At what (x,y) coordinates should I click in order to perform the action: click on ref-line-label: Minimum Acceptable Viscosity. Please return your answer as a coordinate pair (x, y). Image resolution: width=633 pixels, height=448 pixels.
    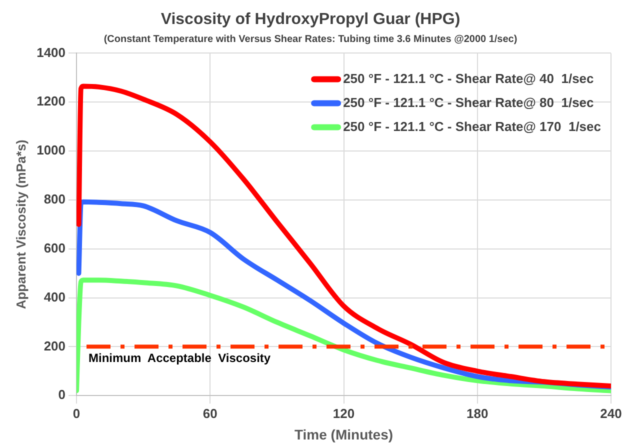
    Looking at the image, I should click on (179, 358).